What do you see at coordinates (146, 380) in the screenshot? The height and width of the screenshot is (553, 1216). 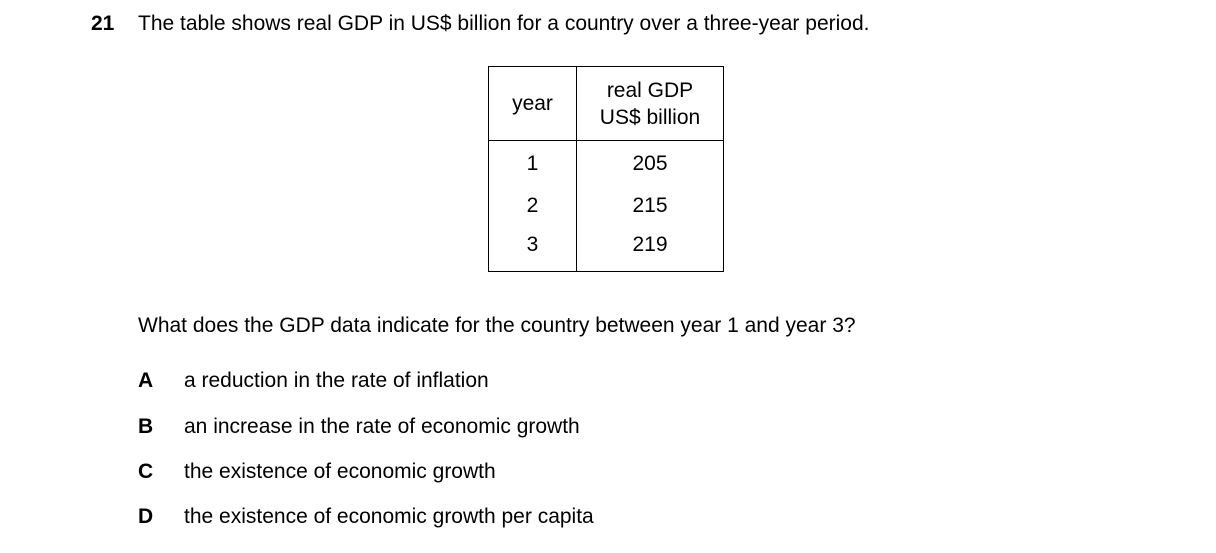 I see `option-letter: A` at bounding box center [146, 380].